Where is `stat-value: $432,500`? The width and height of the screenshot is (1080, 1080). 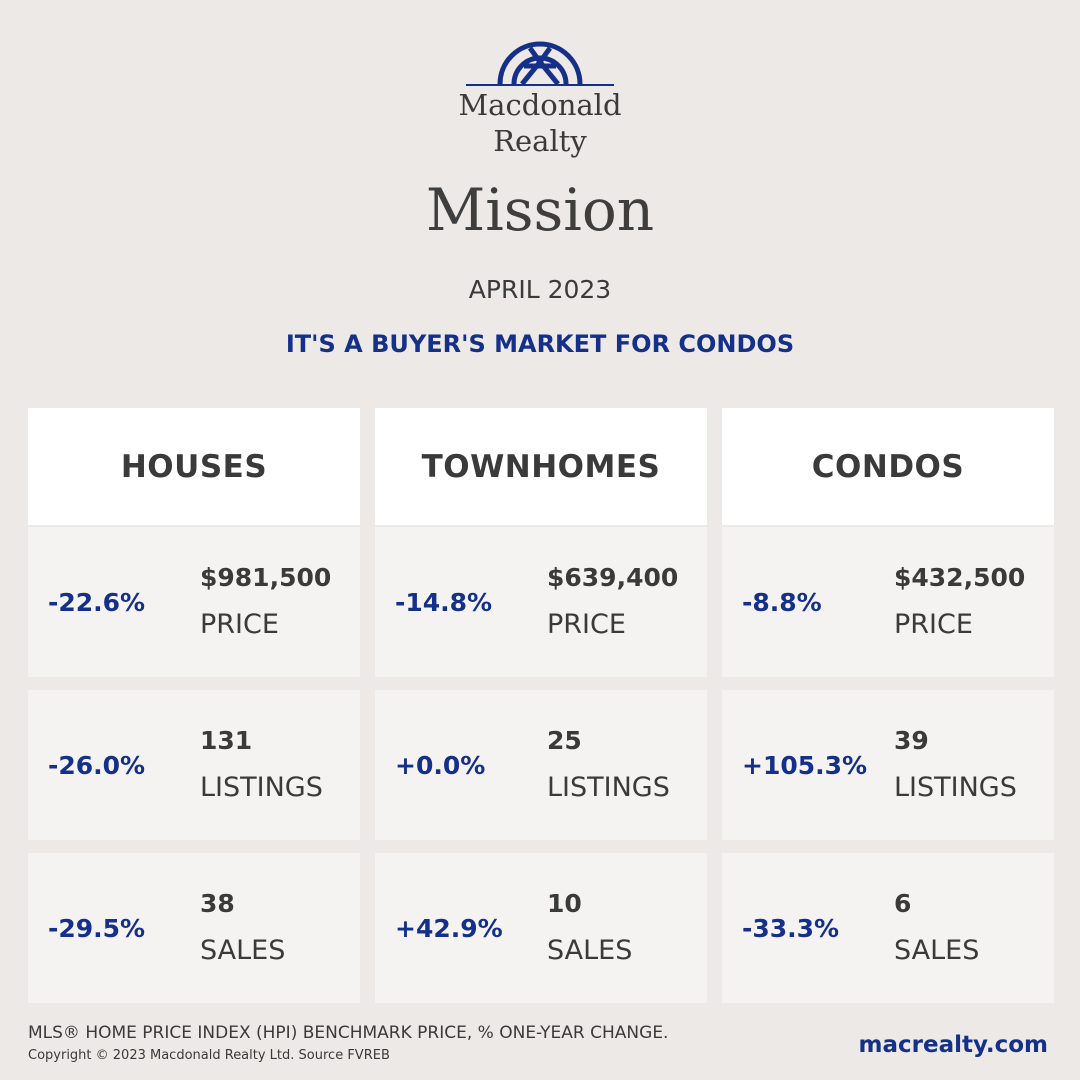
stat-value: $432,500 is located at coordinates (960, 577).